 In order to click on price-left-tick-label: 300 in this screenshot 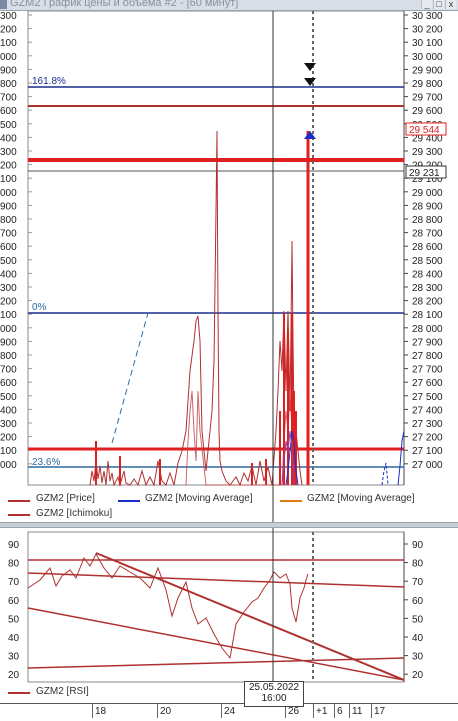, I will do `click(8, 16)`.